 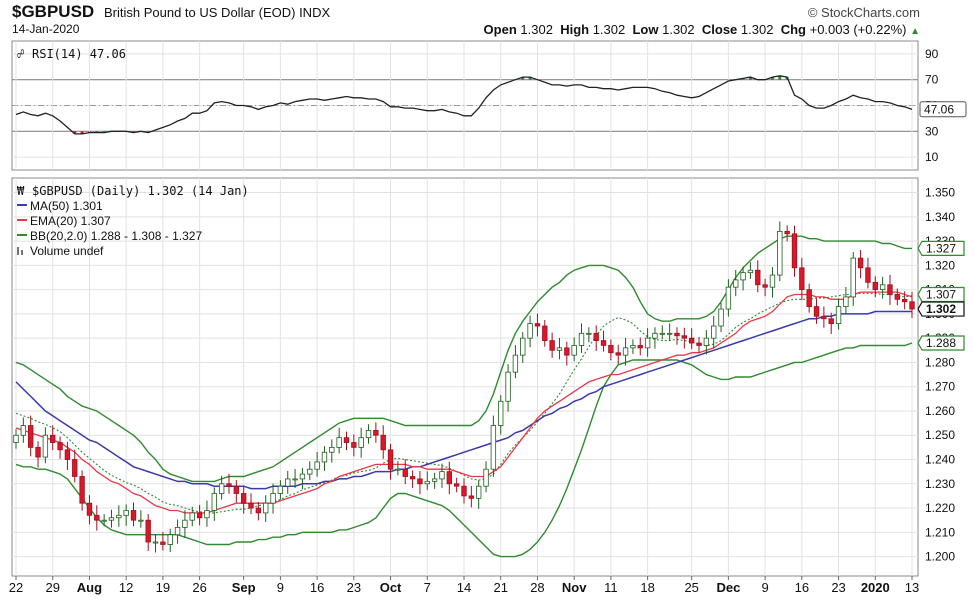 What do you see at coordinates (764, 587) in the screenshot?
I see `x-tick-label: 9` at bounding box center [764, 587].